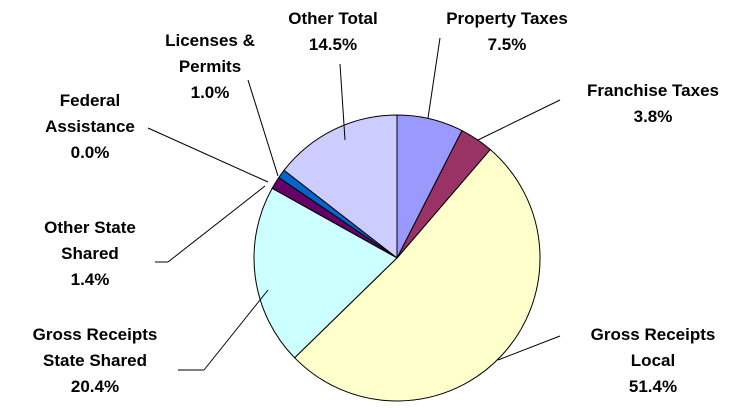 Image resolution: width=747 pixels, height=408 pixels. I want to click on slice-label: Gross Receipts Local 51.4%, so click(653, 361).